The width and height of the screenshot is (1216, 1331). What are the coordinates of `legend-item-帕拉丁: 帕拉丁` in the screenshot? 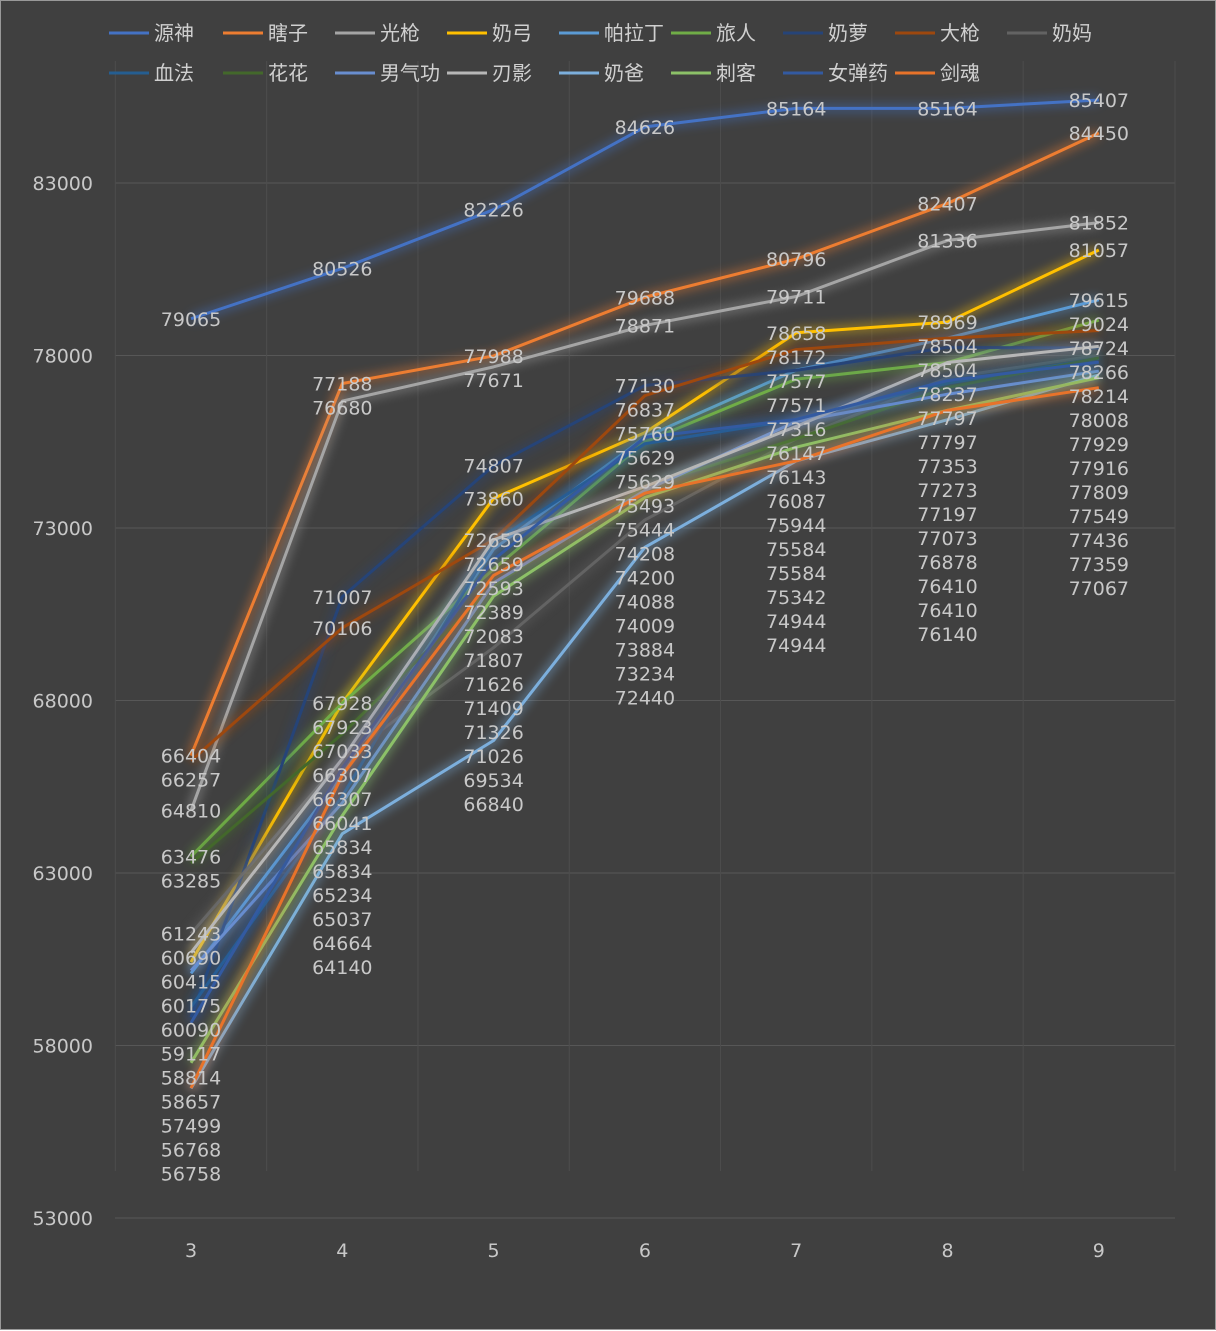 It's located at (611, 33).